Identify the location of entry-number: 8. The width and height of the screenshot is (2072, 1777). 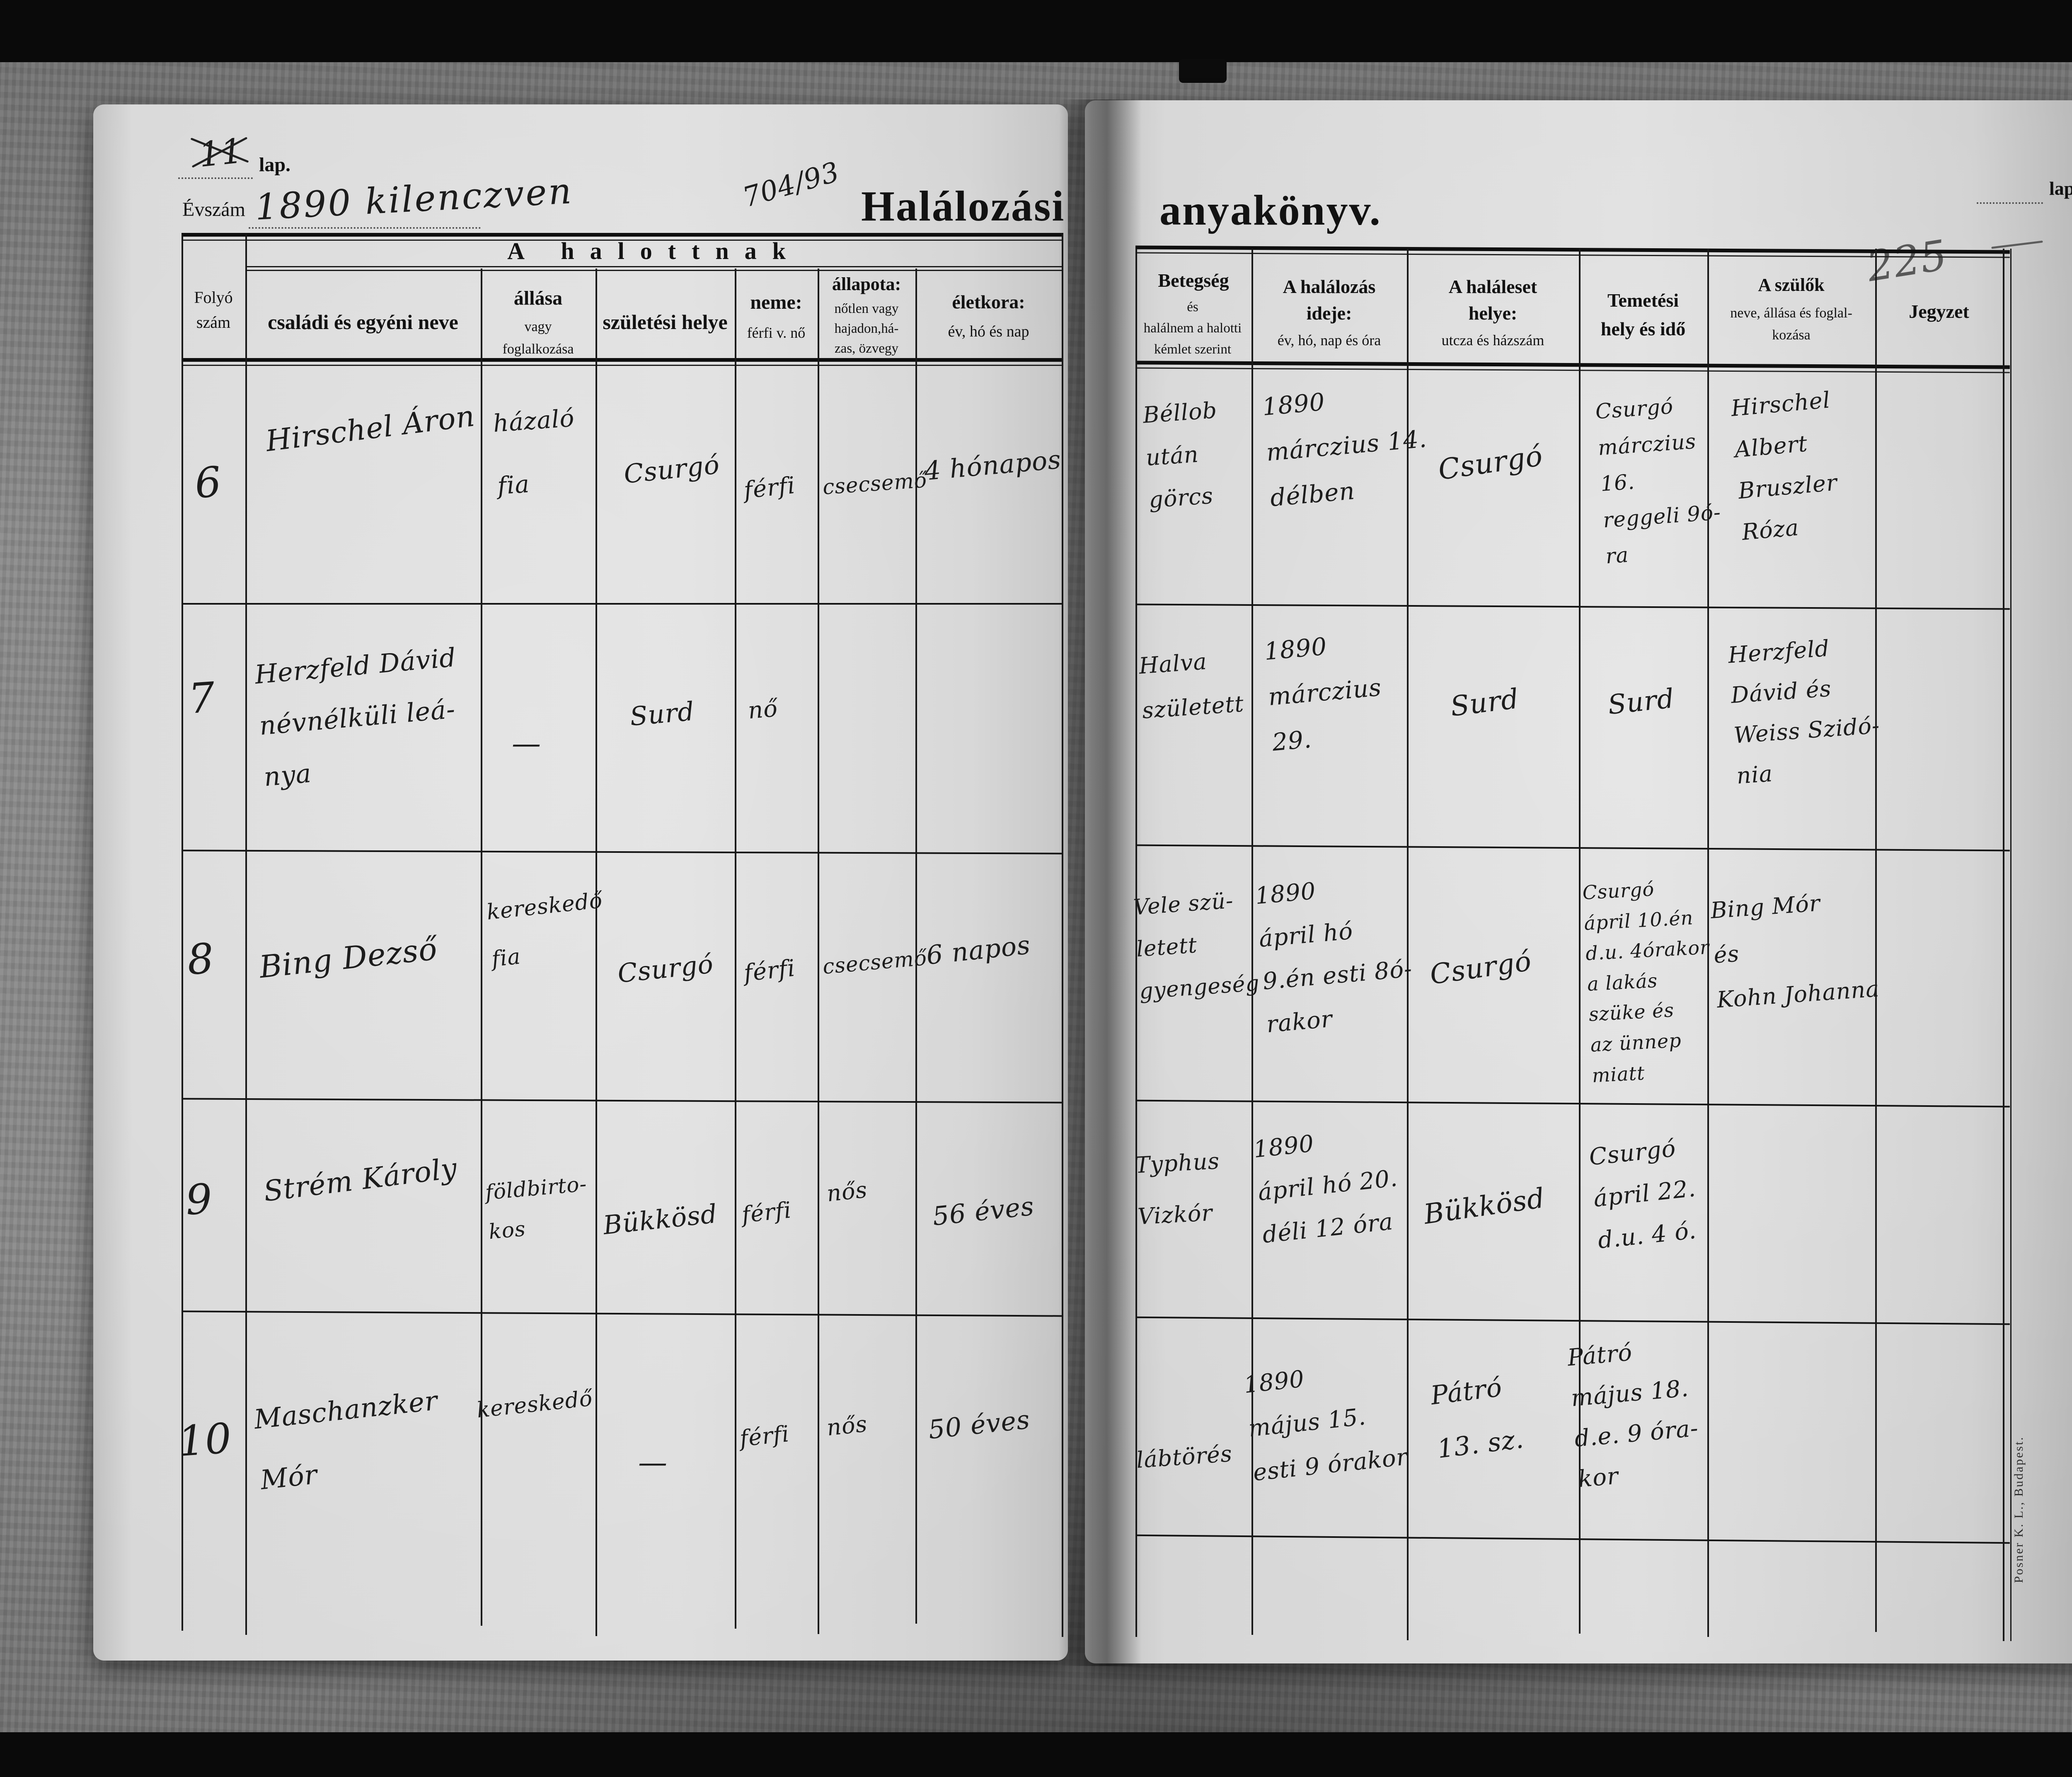
(200, 959).